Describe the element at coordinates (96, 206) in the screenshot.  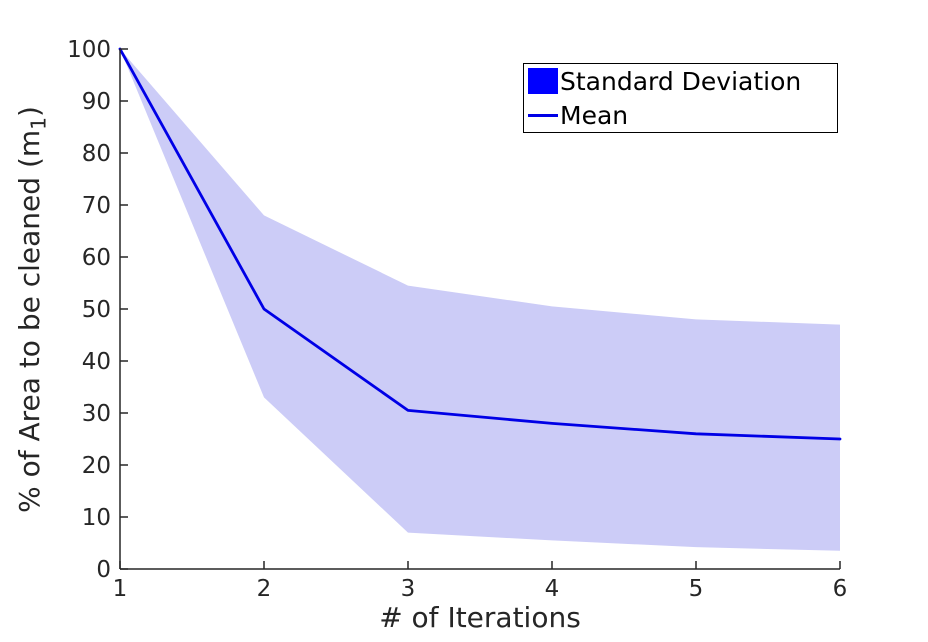
I see `y-tick-label: 70` at that location.